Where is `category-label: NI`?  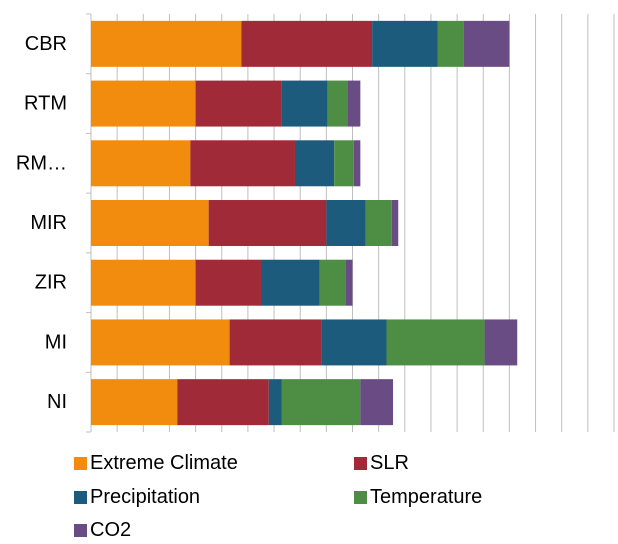
category-label: NI is located at coordinates (57, 402).